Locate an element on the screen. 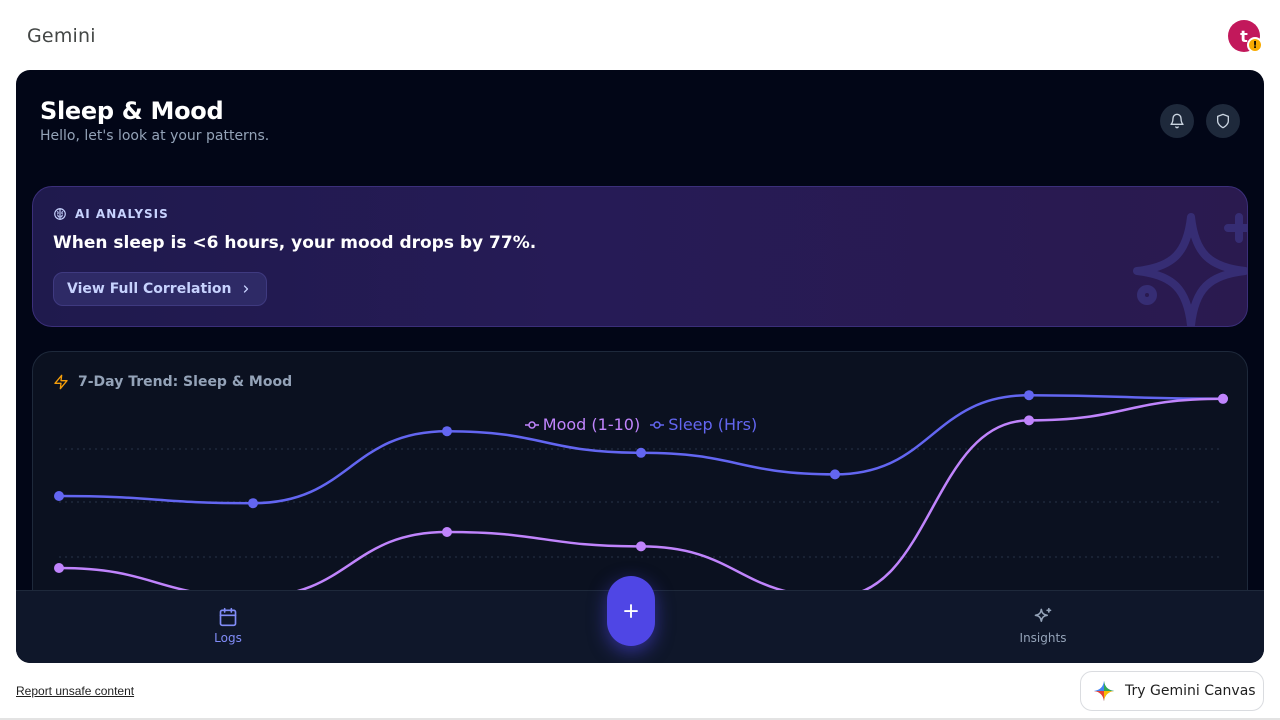 The height and width of the screenshot is (720, 1280). chevron-right-icon is located at coordinates (245, 289).